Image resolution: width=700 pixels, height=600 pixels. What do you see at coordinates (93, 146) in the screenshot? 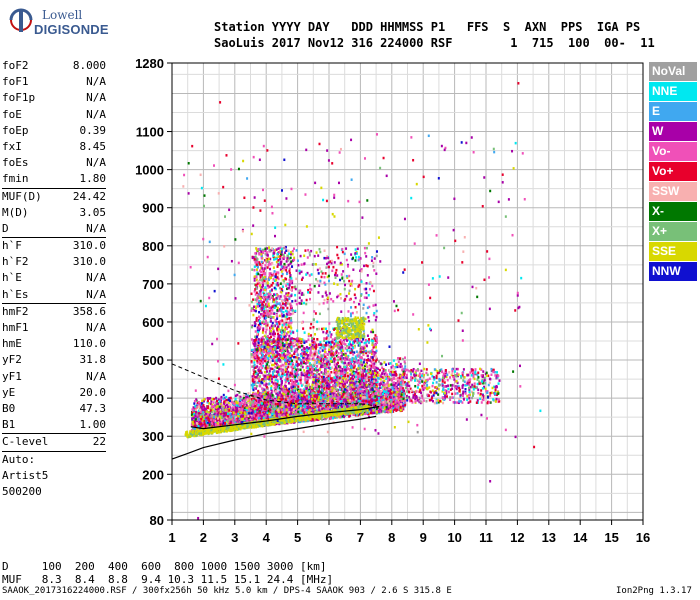
I see `param-value: 8.45` at bounding box center [93, 146].